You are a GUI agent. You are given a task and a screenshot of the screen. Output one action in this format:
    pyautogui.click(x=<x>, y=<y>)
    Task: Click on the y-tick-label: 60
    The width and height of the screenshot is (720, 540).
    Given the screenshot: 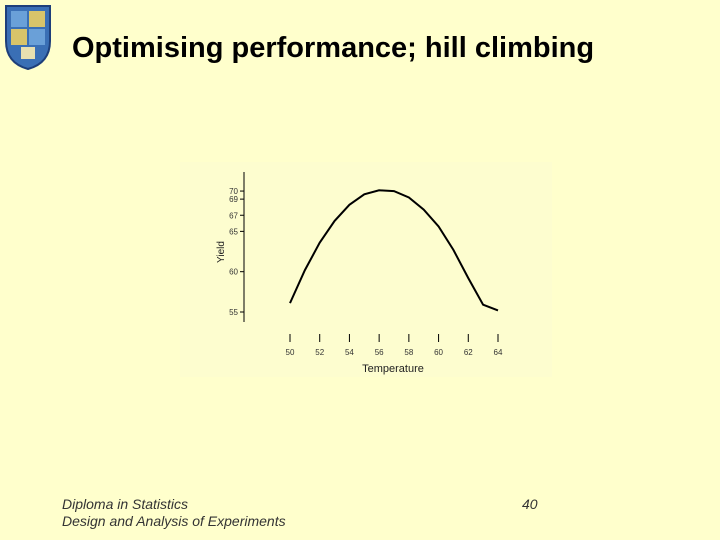 What is the action you would take?
    pyautogui.click(x=233, y=272)
    